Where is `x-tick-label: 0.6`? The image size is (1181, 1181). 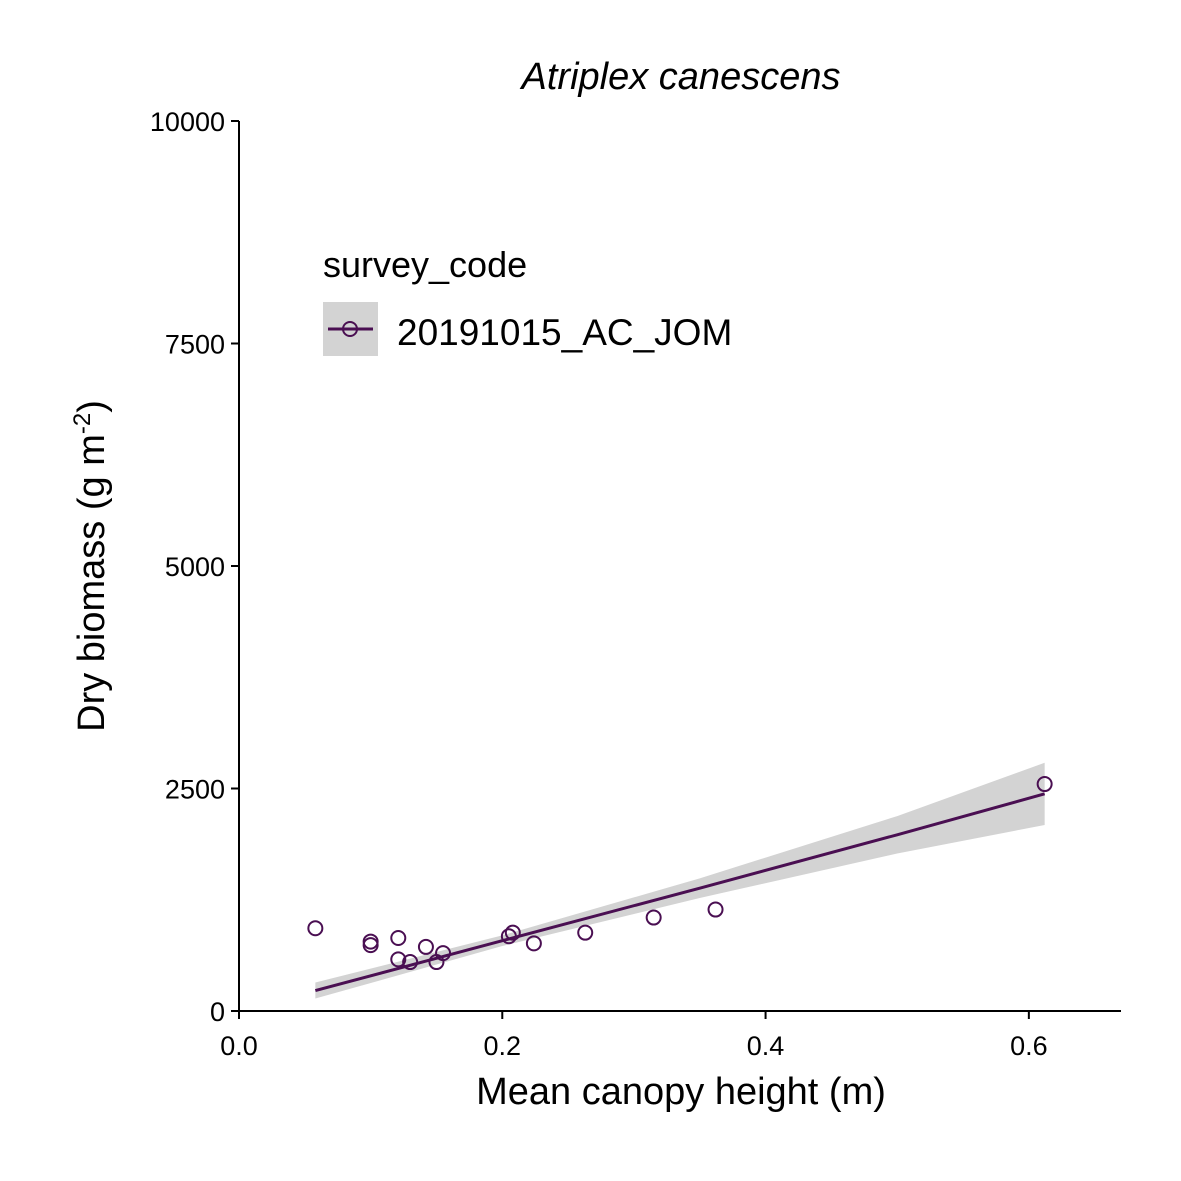
x-tick-label: 0.6 is located at coordinates (1029, 1046).